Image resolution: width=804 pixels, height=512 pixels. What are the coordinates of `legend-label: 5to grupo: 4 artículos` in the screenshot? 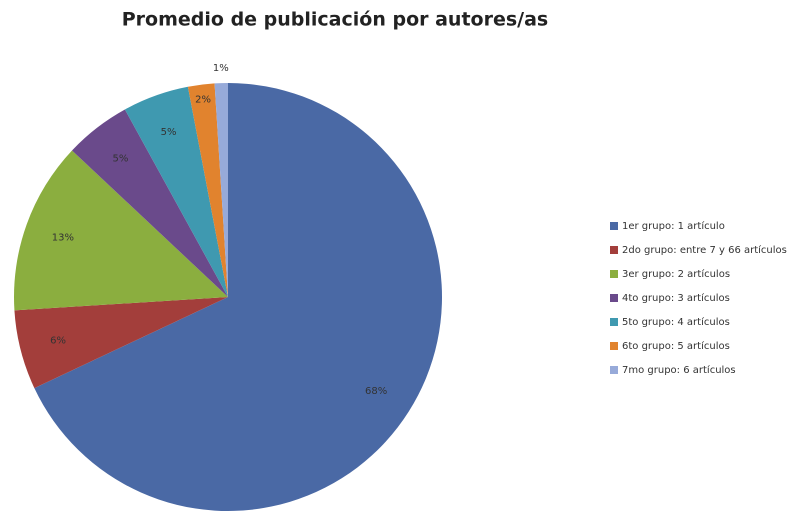 It's located at (676, 322).